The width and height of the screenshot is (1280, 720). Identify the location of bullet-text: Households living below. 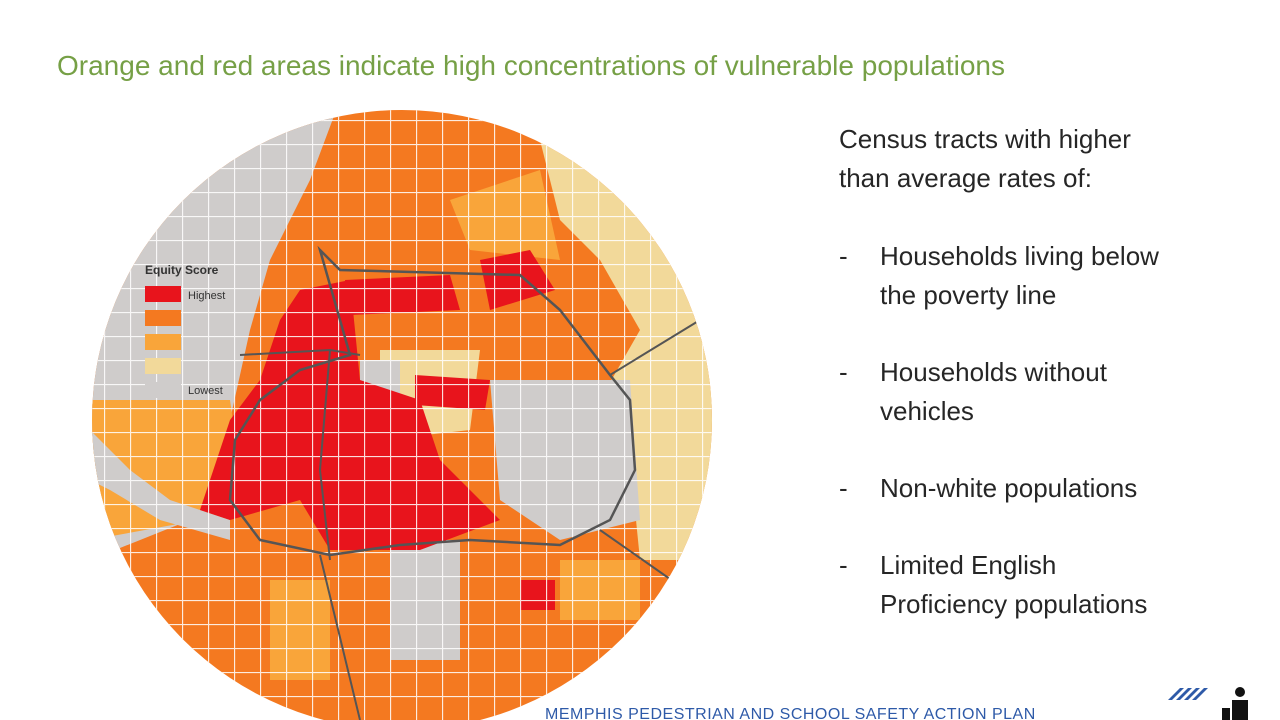
(1019, 256).